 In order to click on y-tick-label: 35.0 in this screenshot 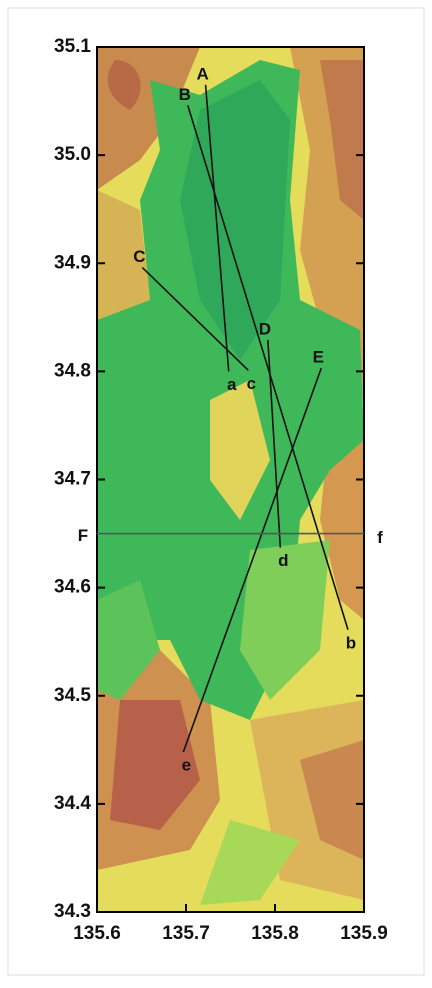, I will do `click(72, 154)`.